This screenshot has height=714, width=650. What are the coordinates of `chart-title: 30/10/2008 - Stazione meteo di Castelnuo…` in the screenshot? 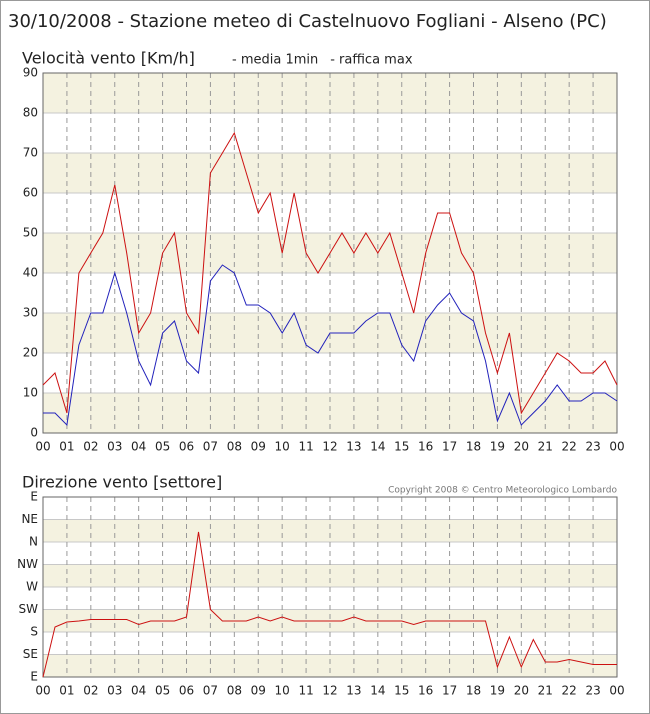 It's located at (307, 21).